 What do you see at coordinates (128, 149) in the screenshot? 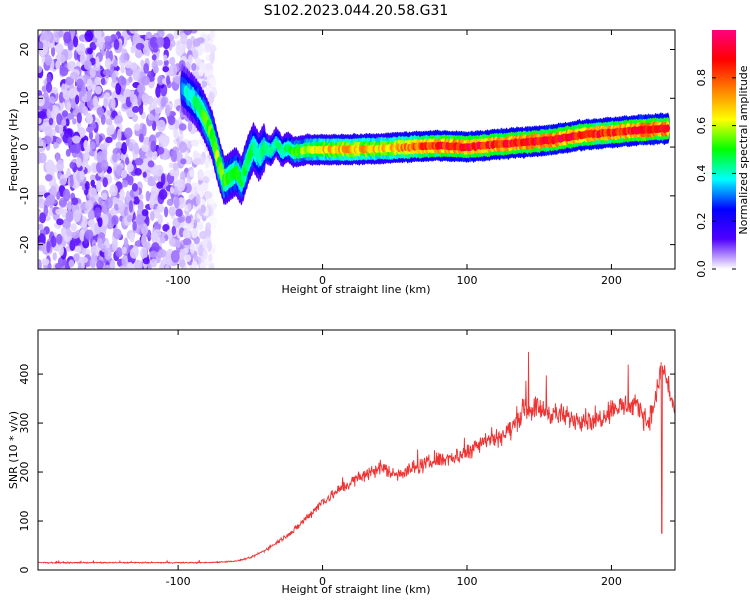
I see `heatmap-noise-layer` at bounding box center [128, 149].